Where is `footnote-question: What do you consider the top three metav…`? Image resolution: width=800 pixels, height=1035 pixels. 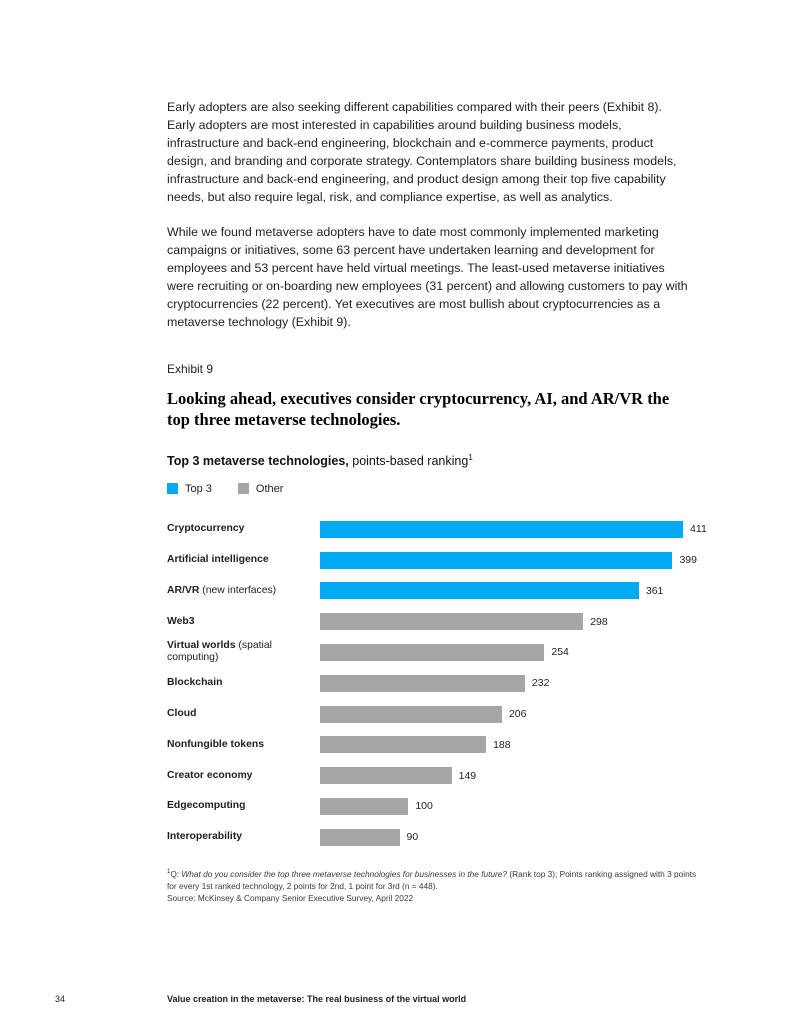
footnote-question: What do you consider the top three metav… is located at coordinates (344, 873).